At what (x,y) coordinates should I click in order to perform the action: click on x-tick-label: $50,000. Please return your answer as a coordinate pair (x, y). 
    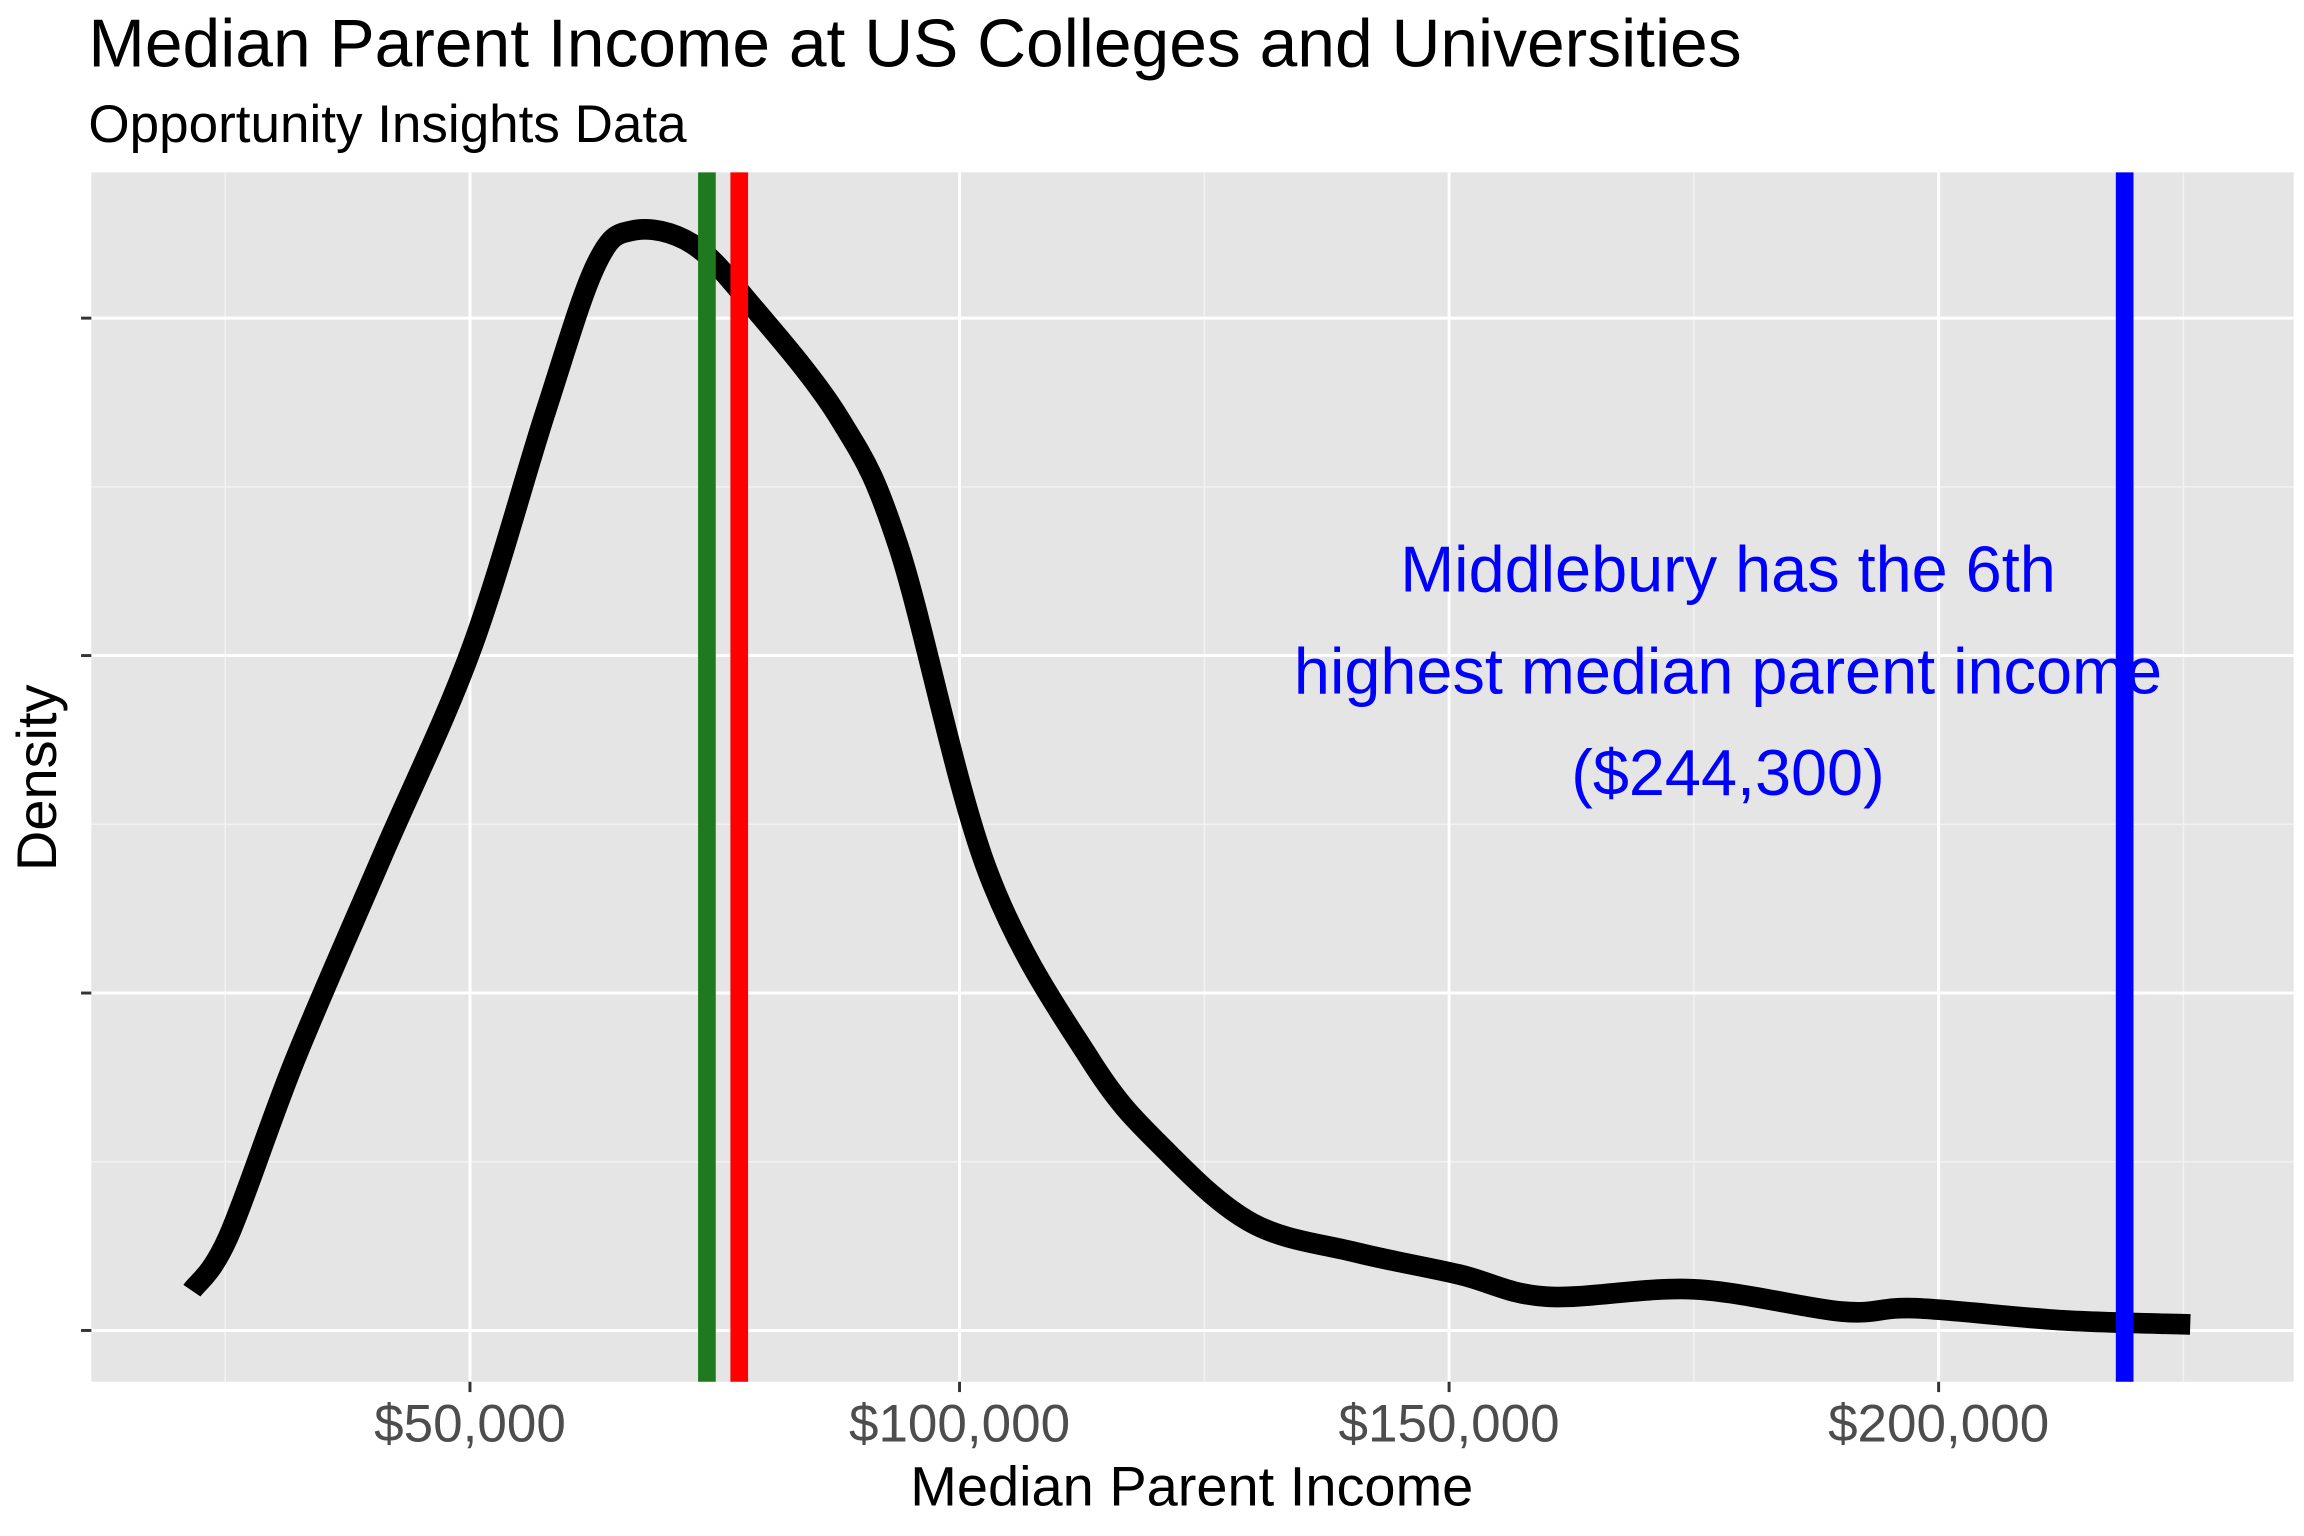
    Looking at the image, I should click on (470, 1423).